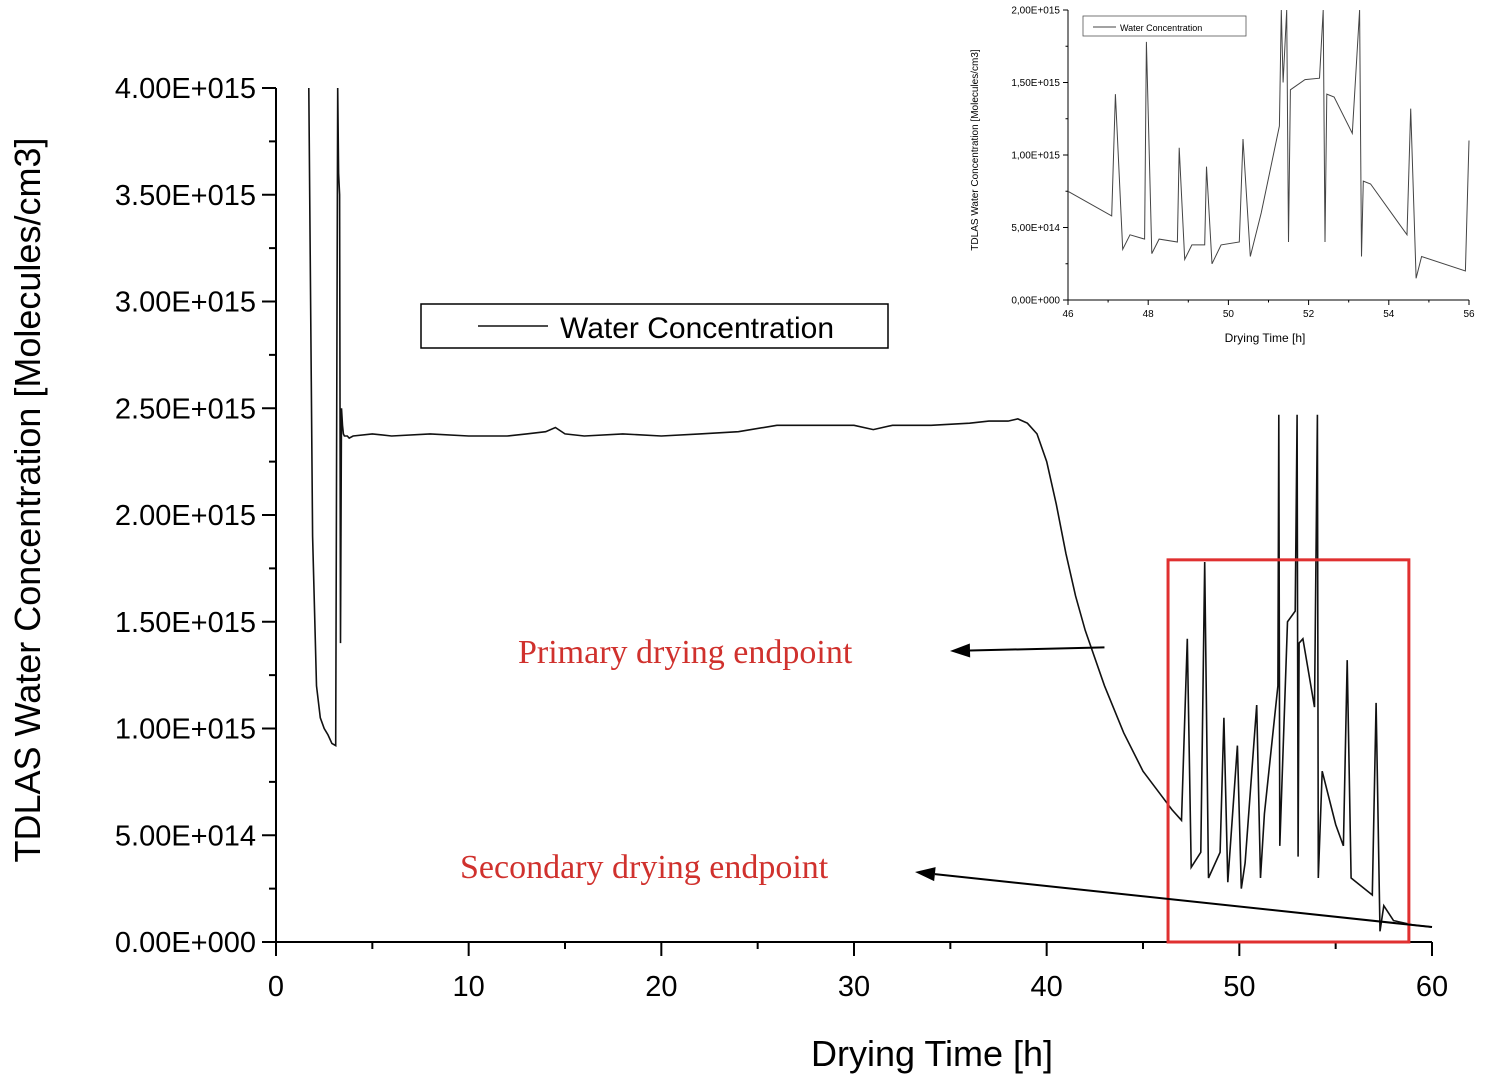 The width and height of the screenshot is (1500, 1087). I want to click on main-x-ticks: 0 10 20 30 40 50 60, so click(858, 972).